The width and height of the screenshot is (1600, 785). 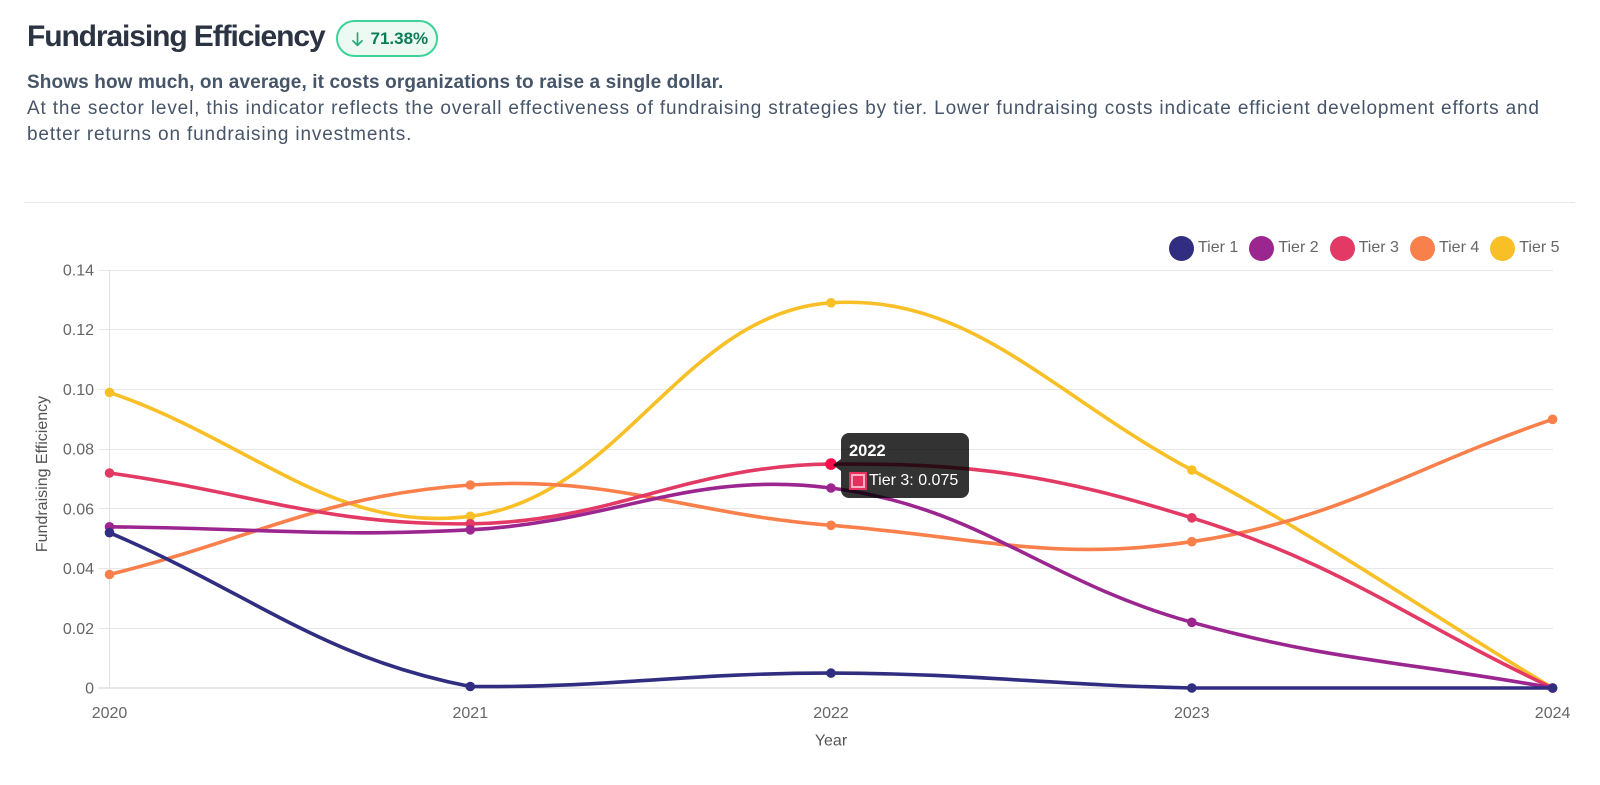 What do you see at coordinates (78, 450) in the screenshot?
I see `svg-text: 0.08` at bounding box center [78, 450].